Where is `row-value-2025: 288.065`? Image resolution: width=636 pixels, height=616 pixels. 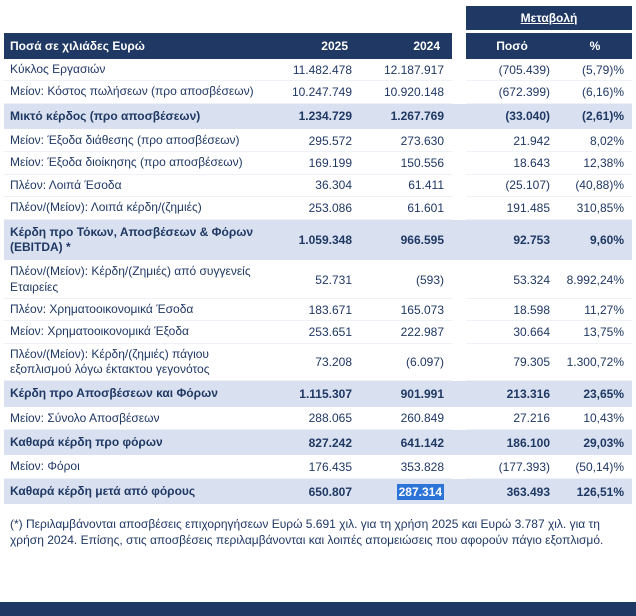 row-value-2025: 288.065 is located at coordinates (314, 419).